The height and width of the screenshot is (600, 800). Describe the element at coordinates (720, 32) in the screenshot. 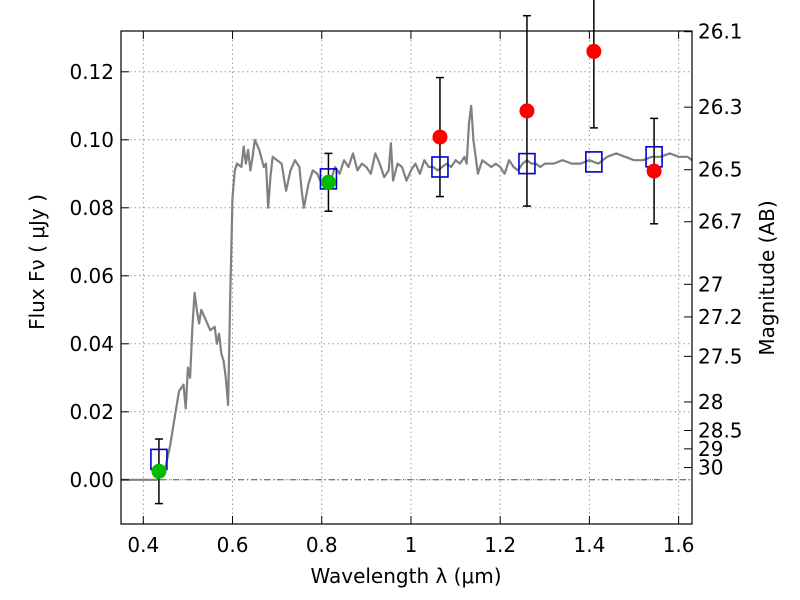

I see `magnitude-tick-label: 26.1` at that location.